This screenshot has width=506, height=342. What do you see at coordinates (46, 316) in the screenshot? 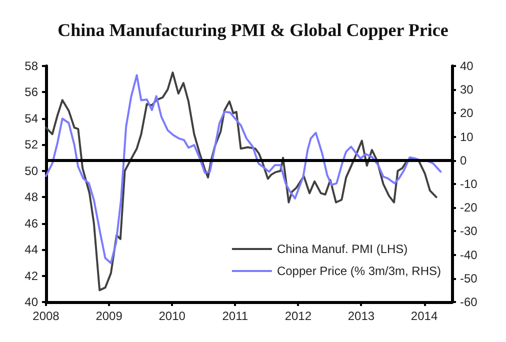
I see `x-tick-label: 2008` at bounding box center [46, 316].